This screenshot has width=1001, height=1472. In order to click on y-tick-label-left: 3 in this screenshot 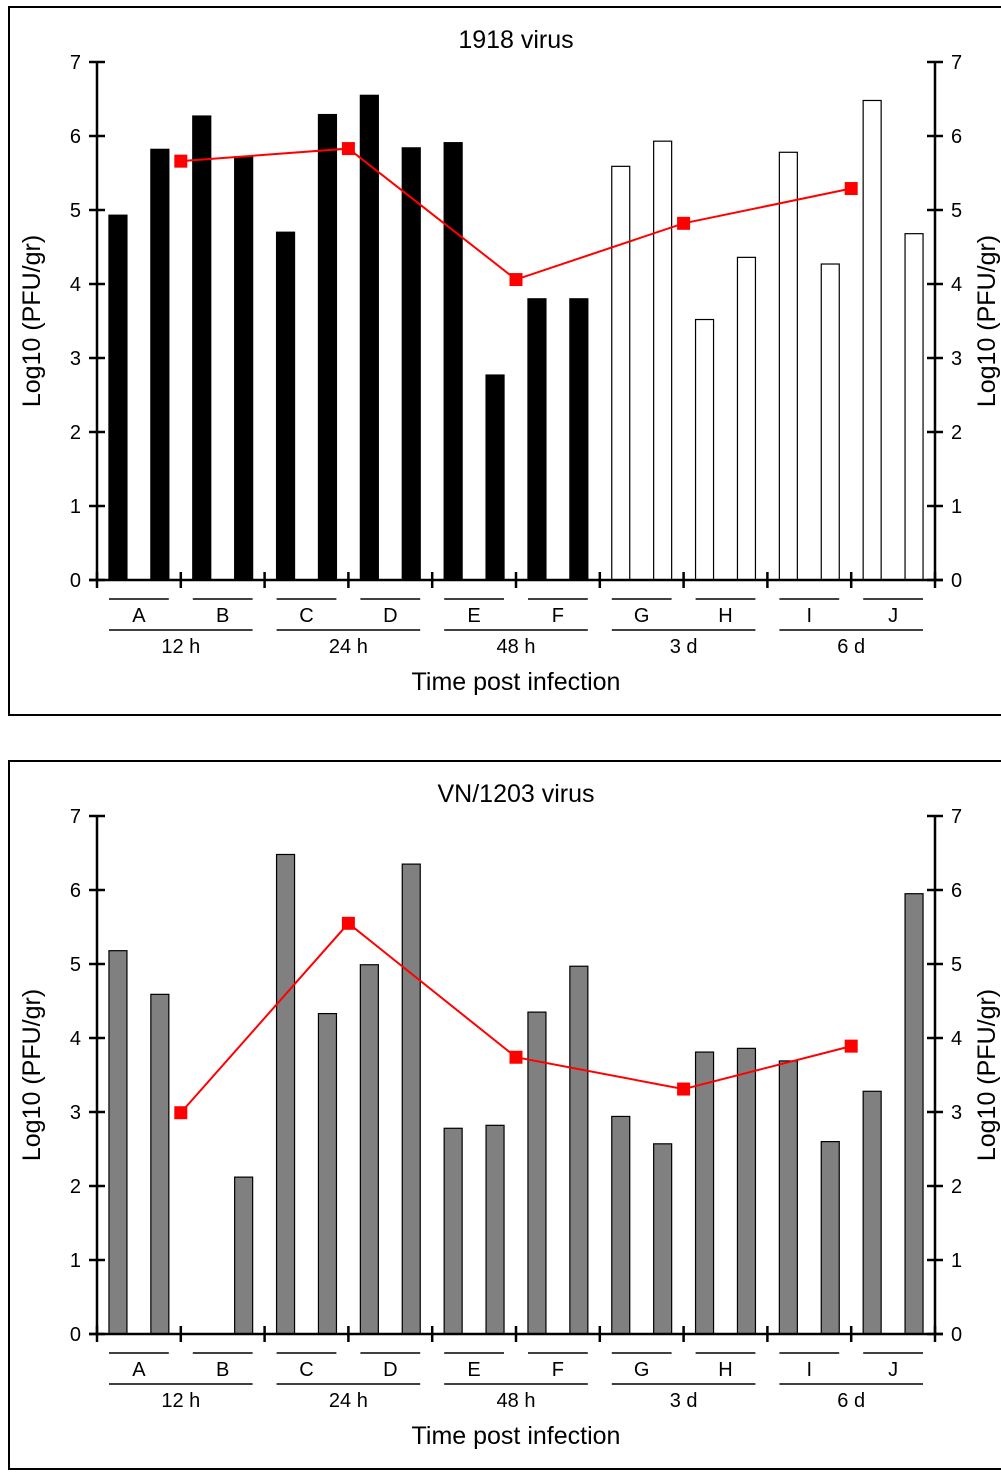, I will do `click(75, 1113)`.